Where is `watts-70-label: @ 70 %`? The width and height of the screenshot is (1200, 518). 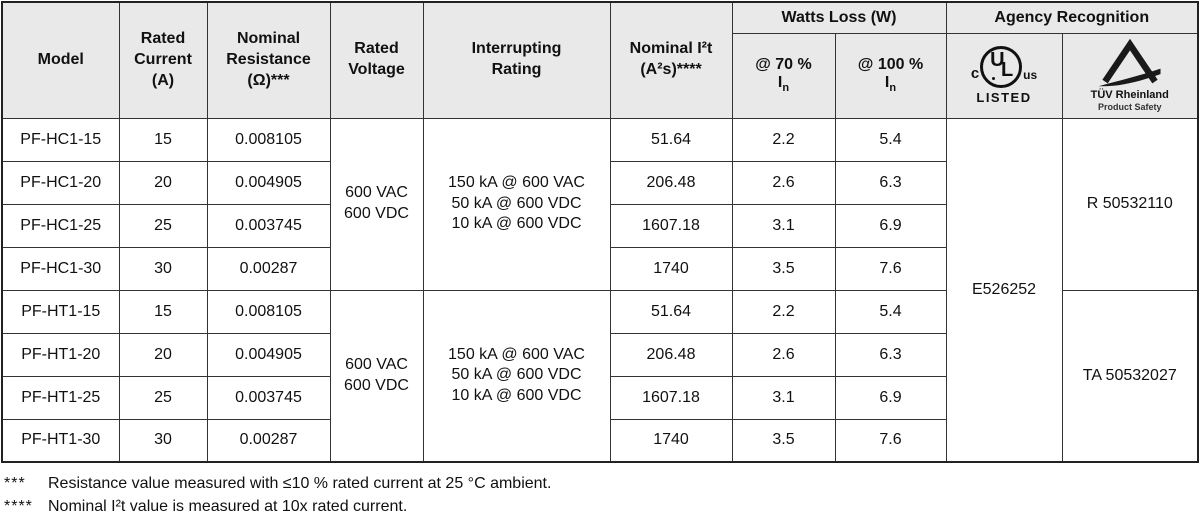
watts-70-label: @ 70 % is located at coordinates (783, 65).